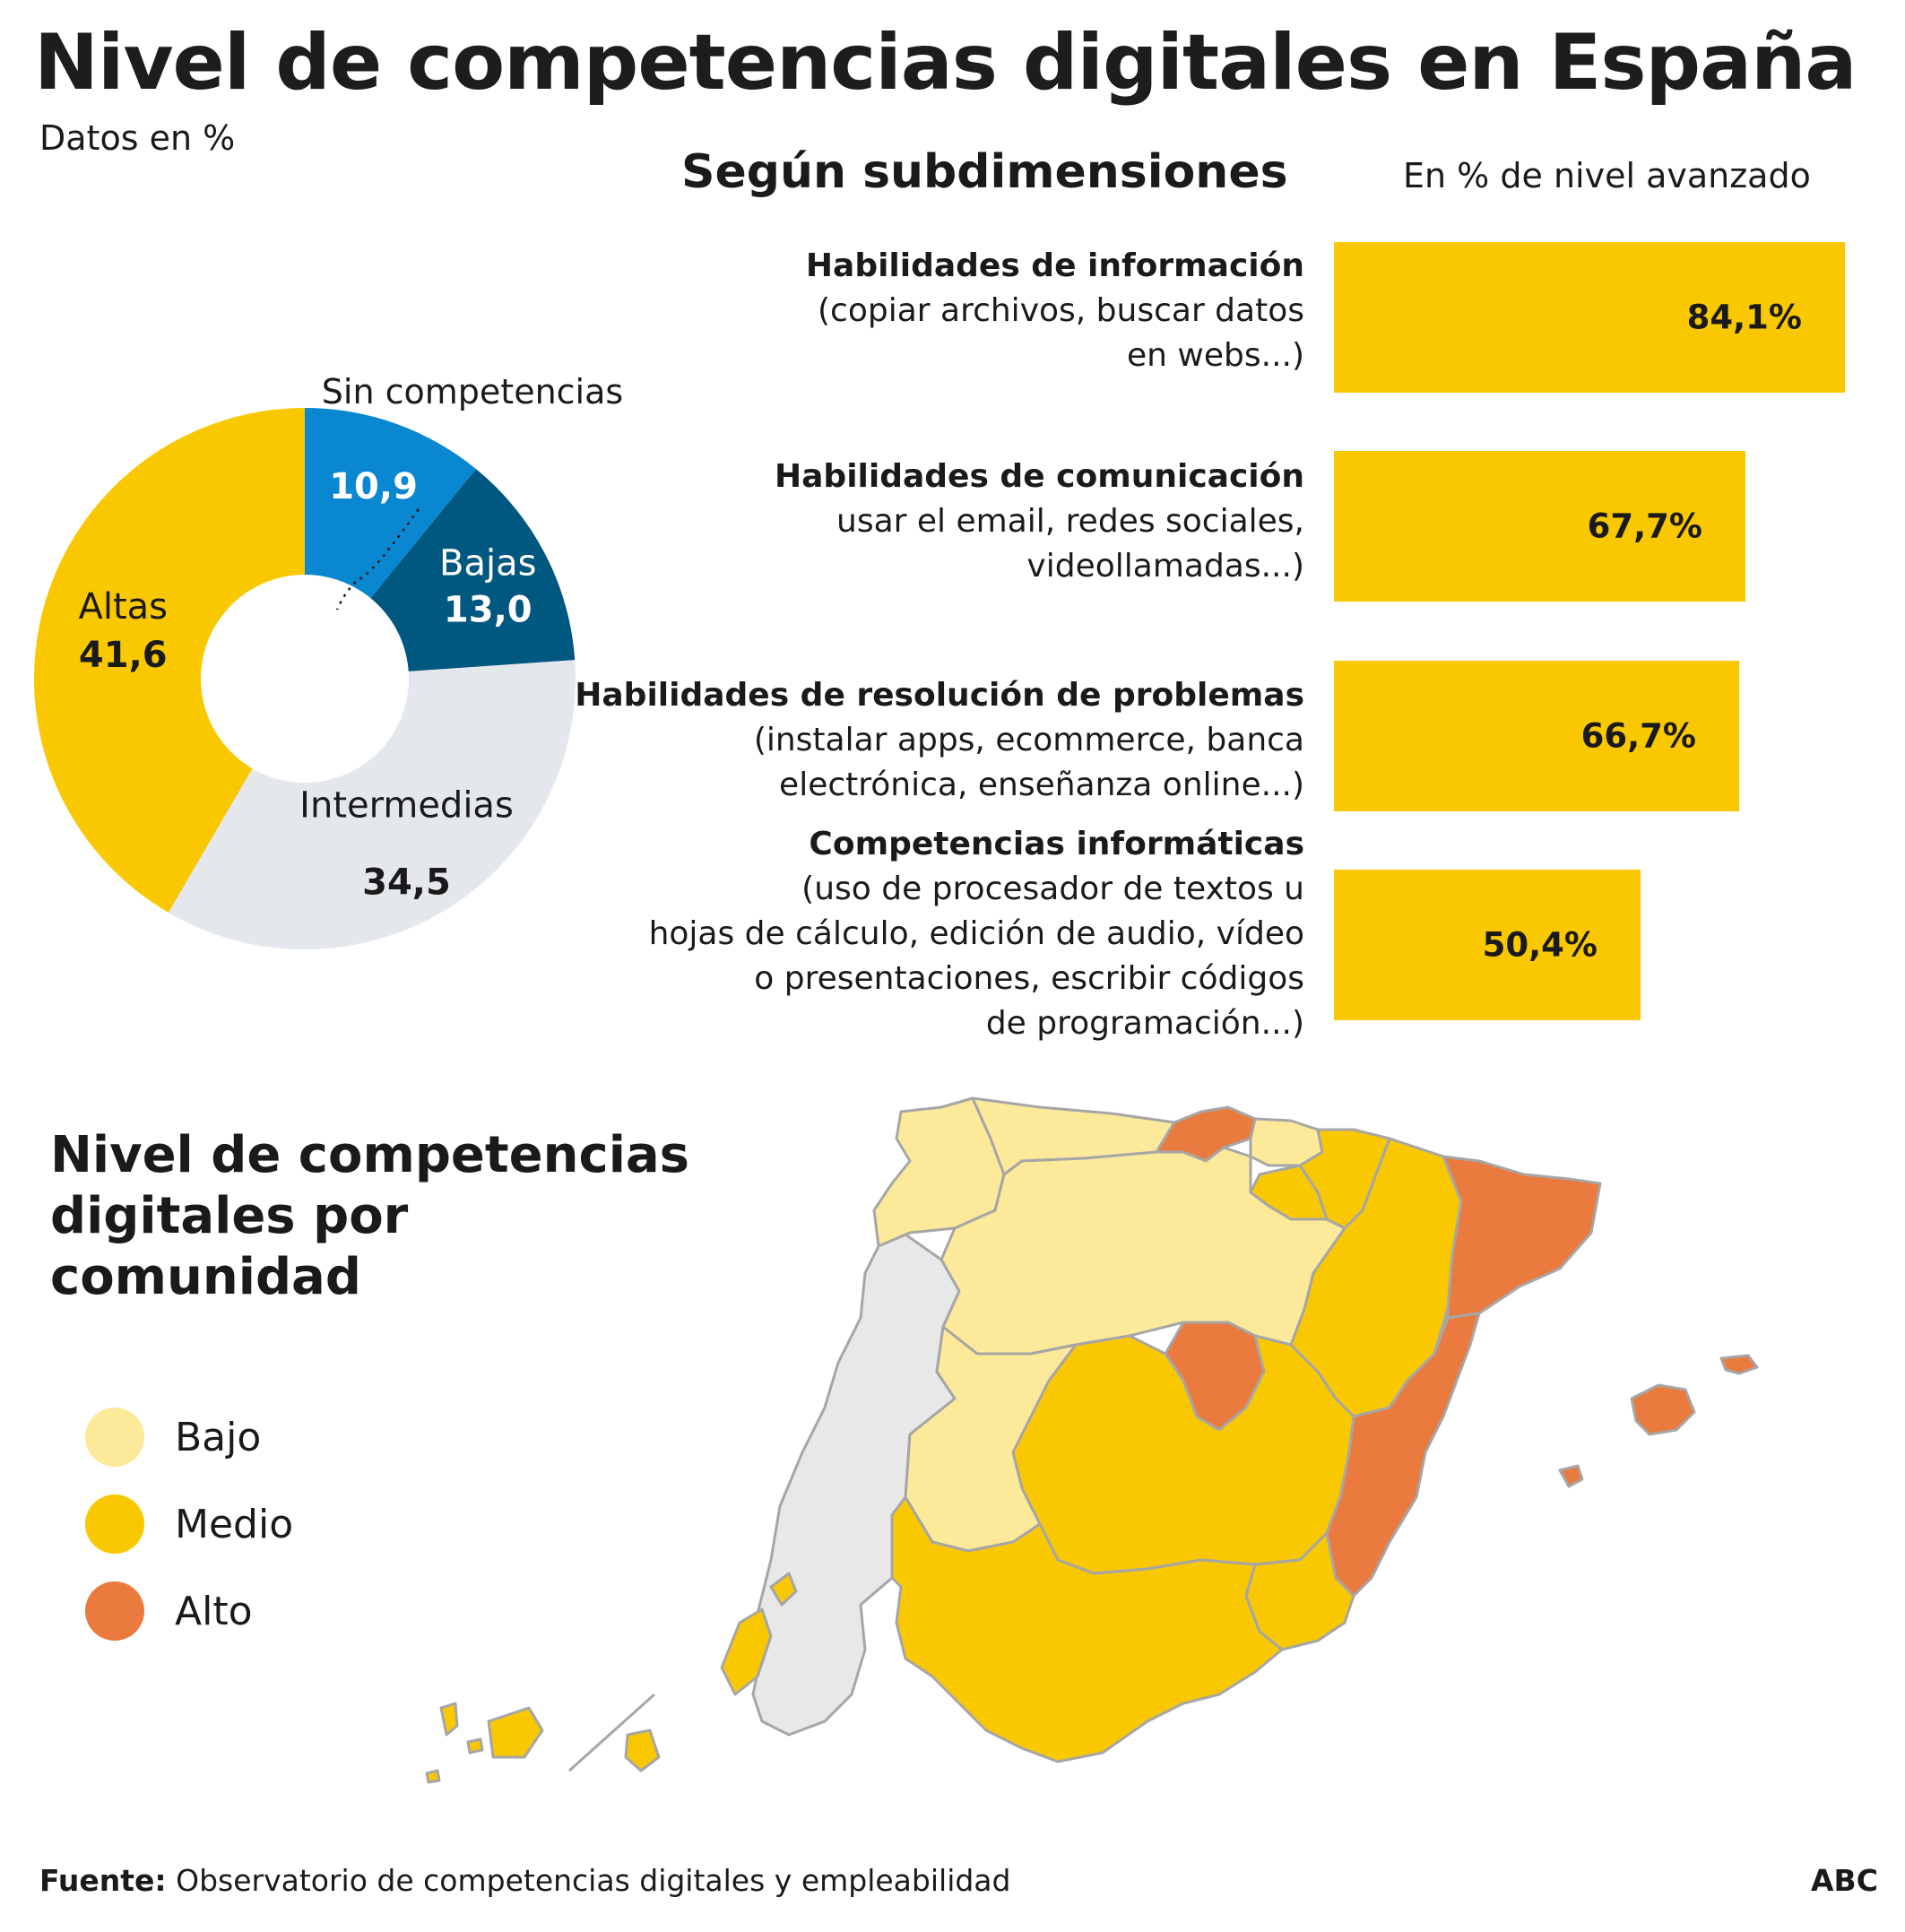  Describe the element at coordinates (1056, 844) in the screenshot. I see `bar-title: Competencias informáticas` at that location.